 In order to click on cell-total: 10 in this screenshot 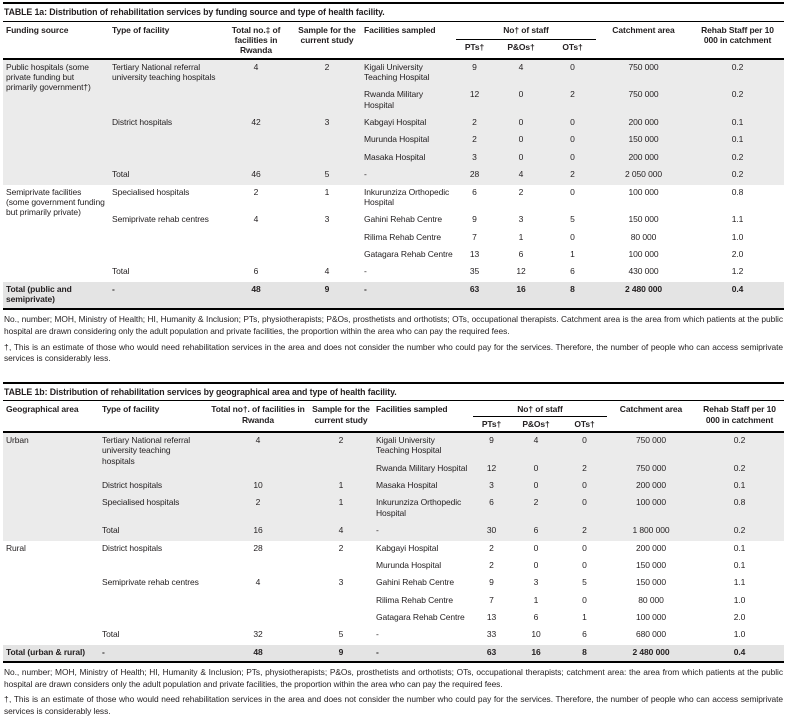, I will do `click(258, 487)`.